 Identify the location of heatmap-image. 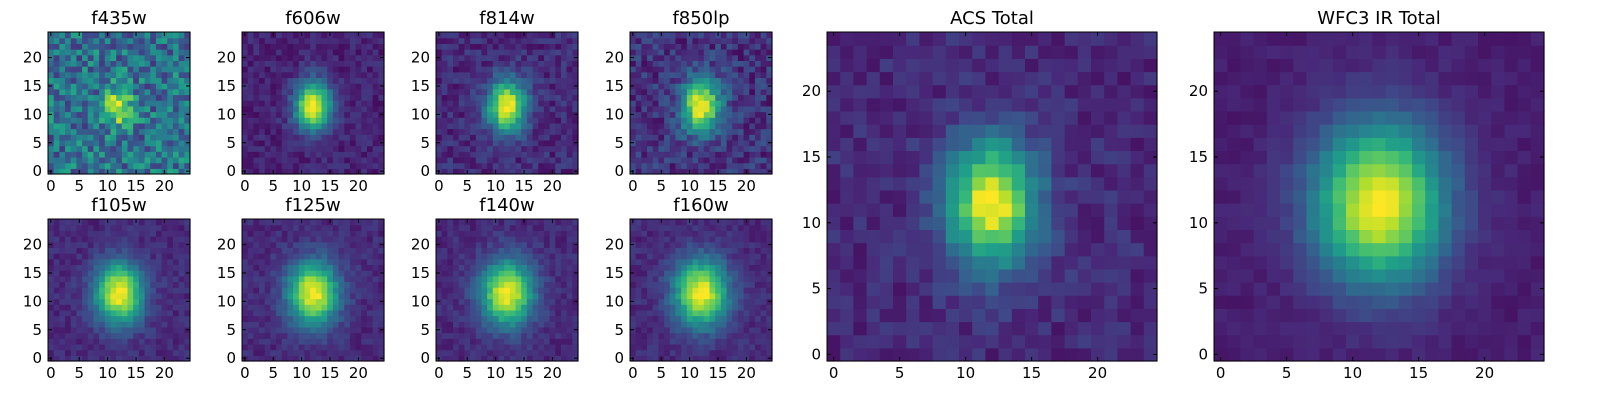
(313, 103).